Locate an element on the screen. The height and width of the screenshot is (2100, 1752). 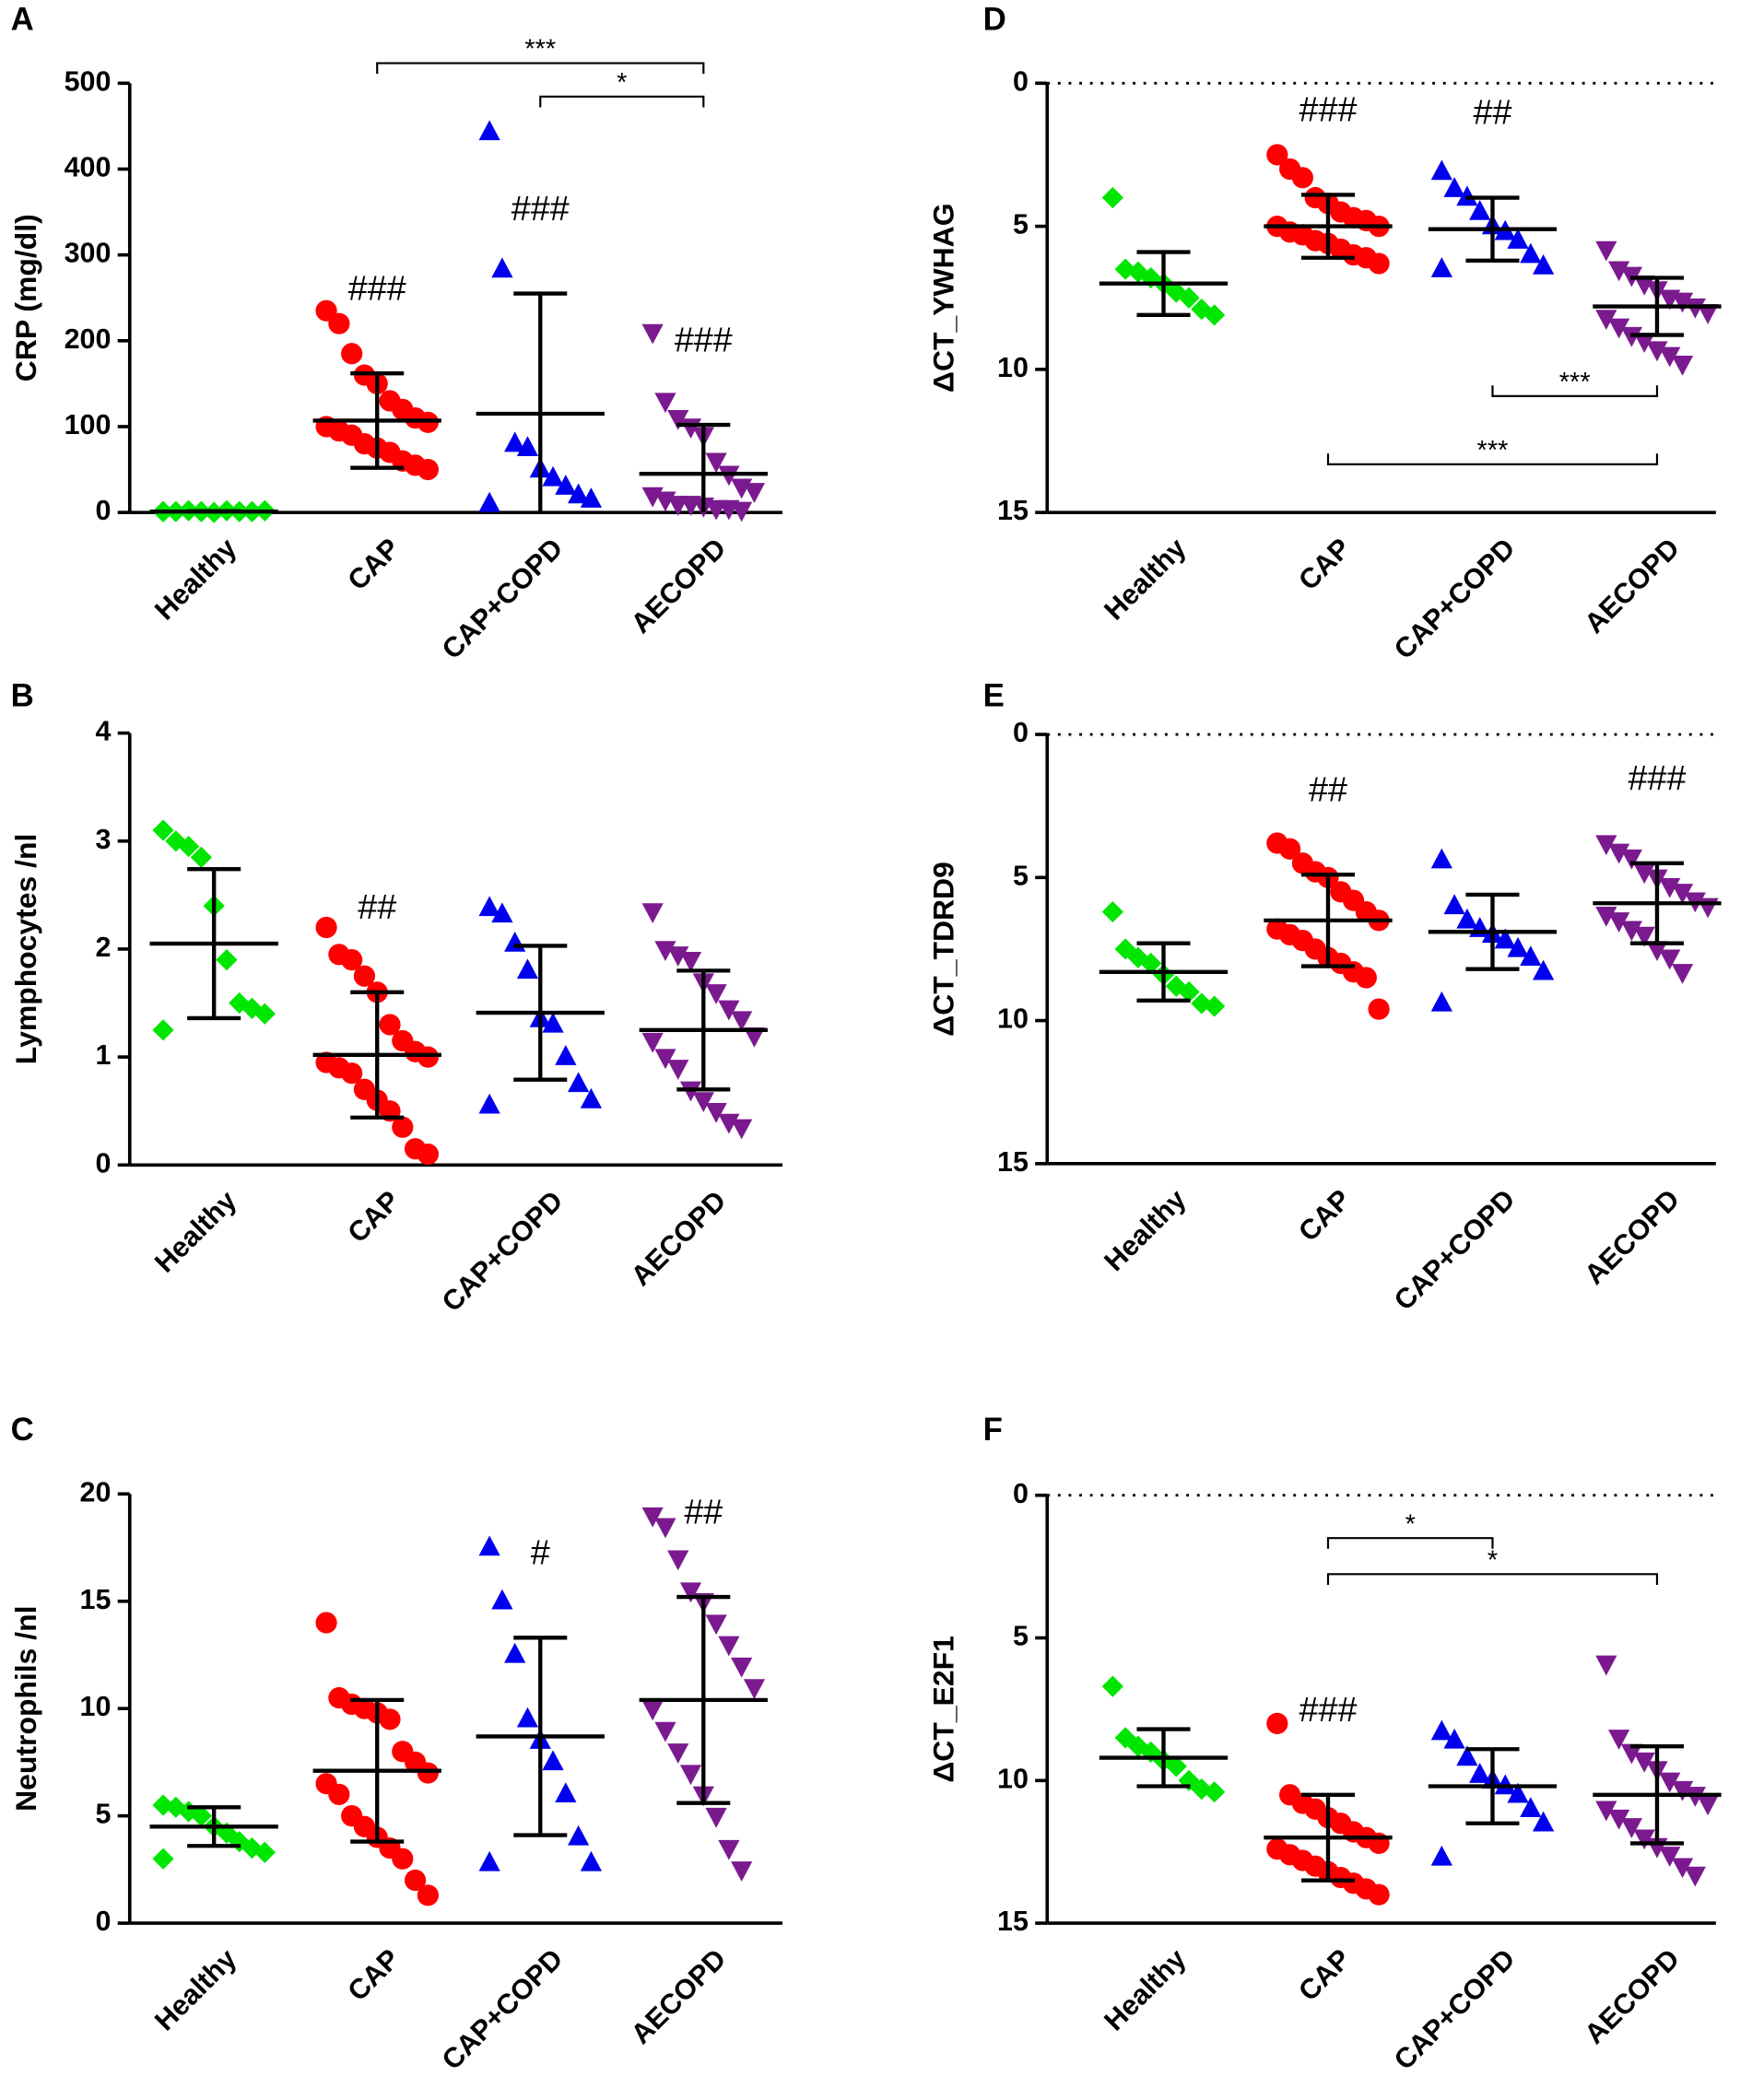
bracket is located at coordinates (1410, 1543).